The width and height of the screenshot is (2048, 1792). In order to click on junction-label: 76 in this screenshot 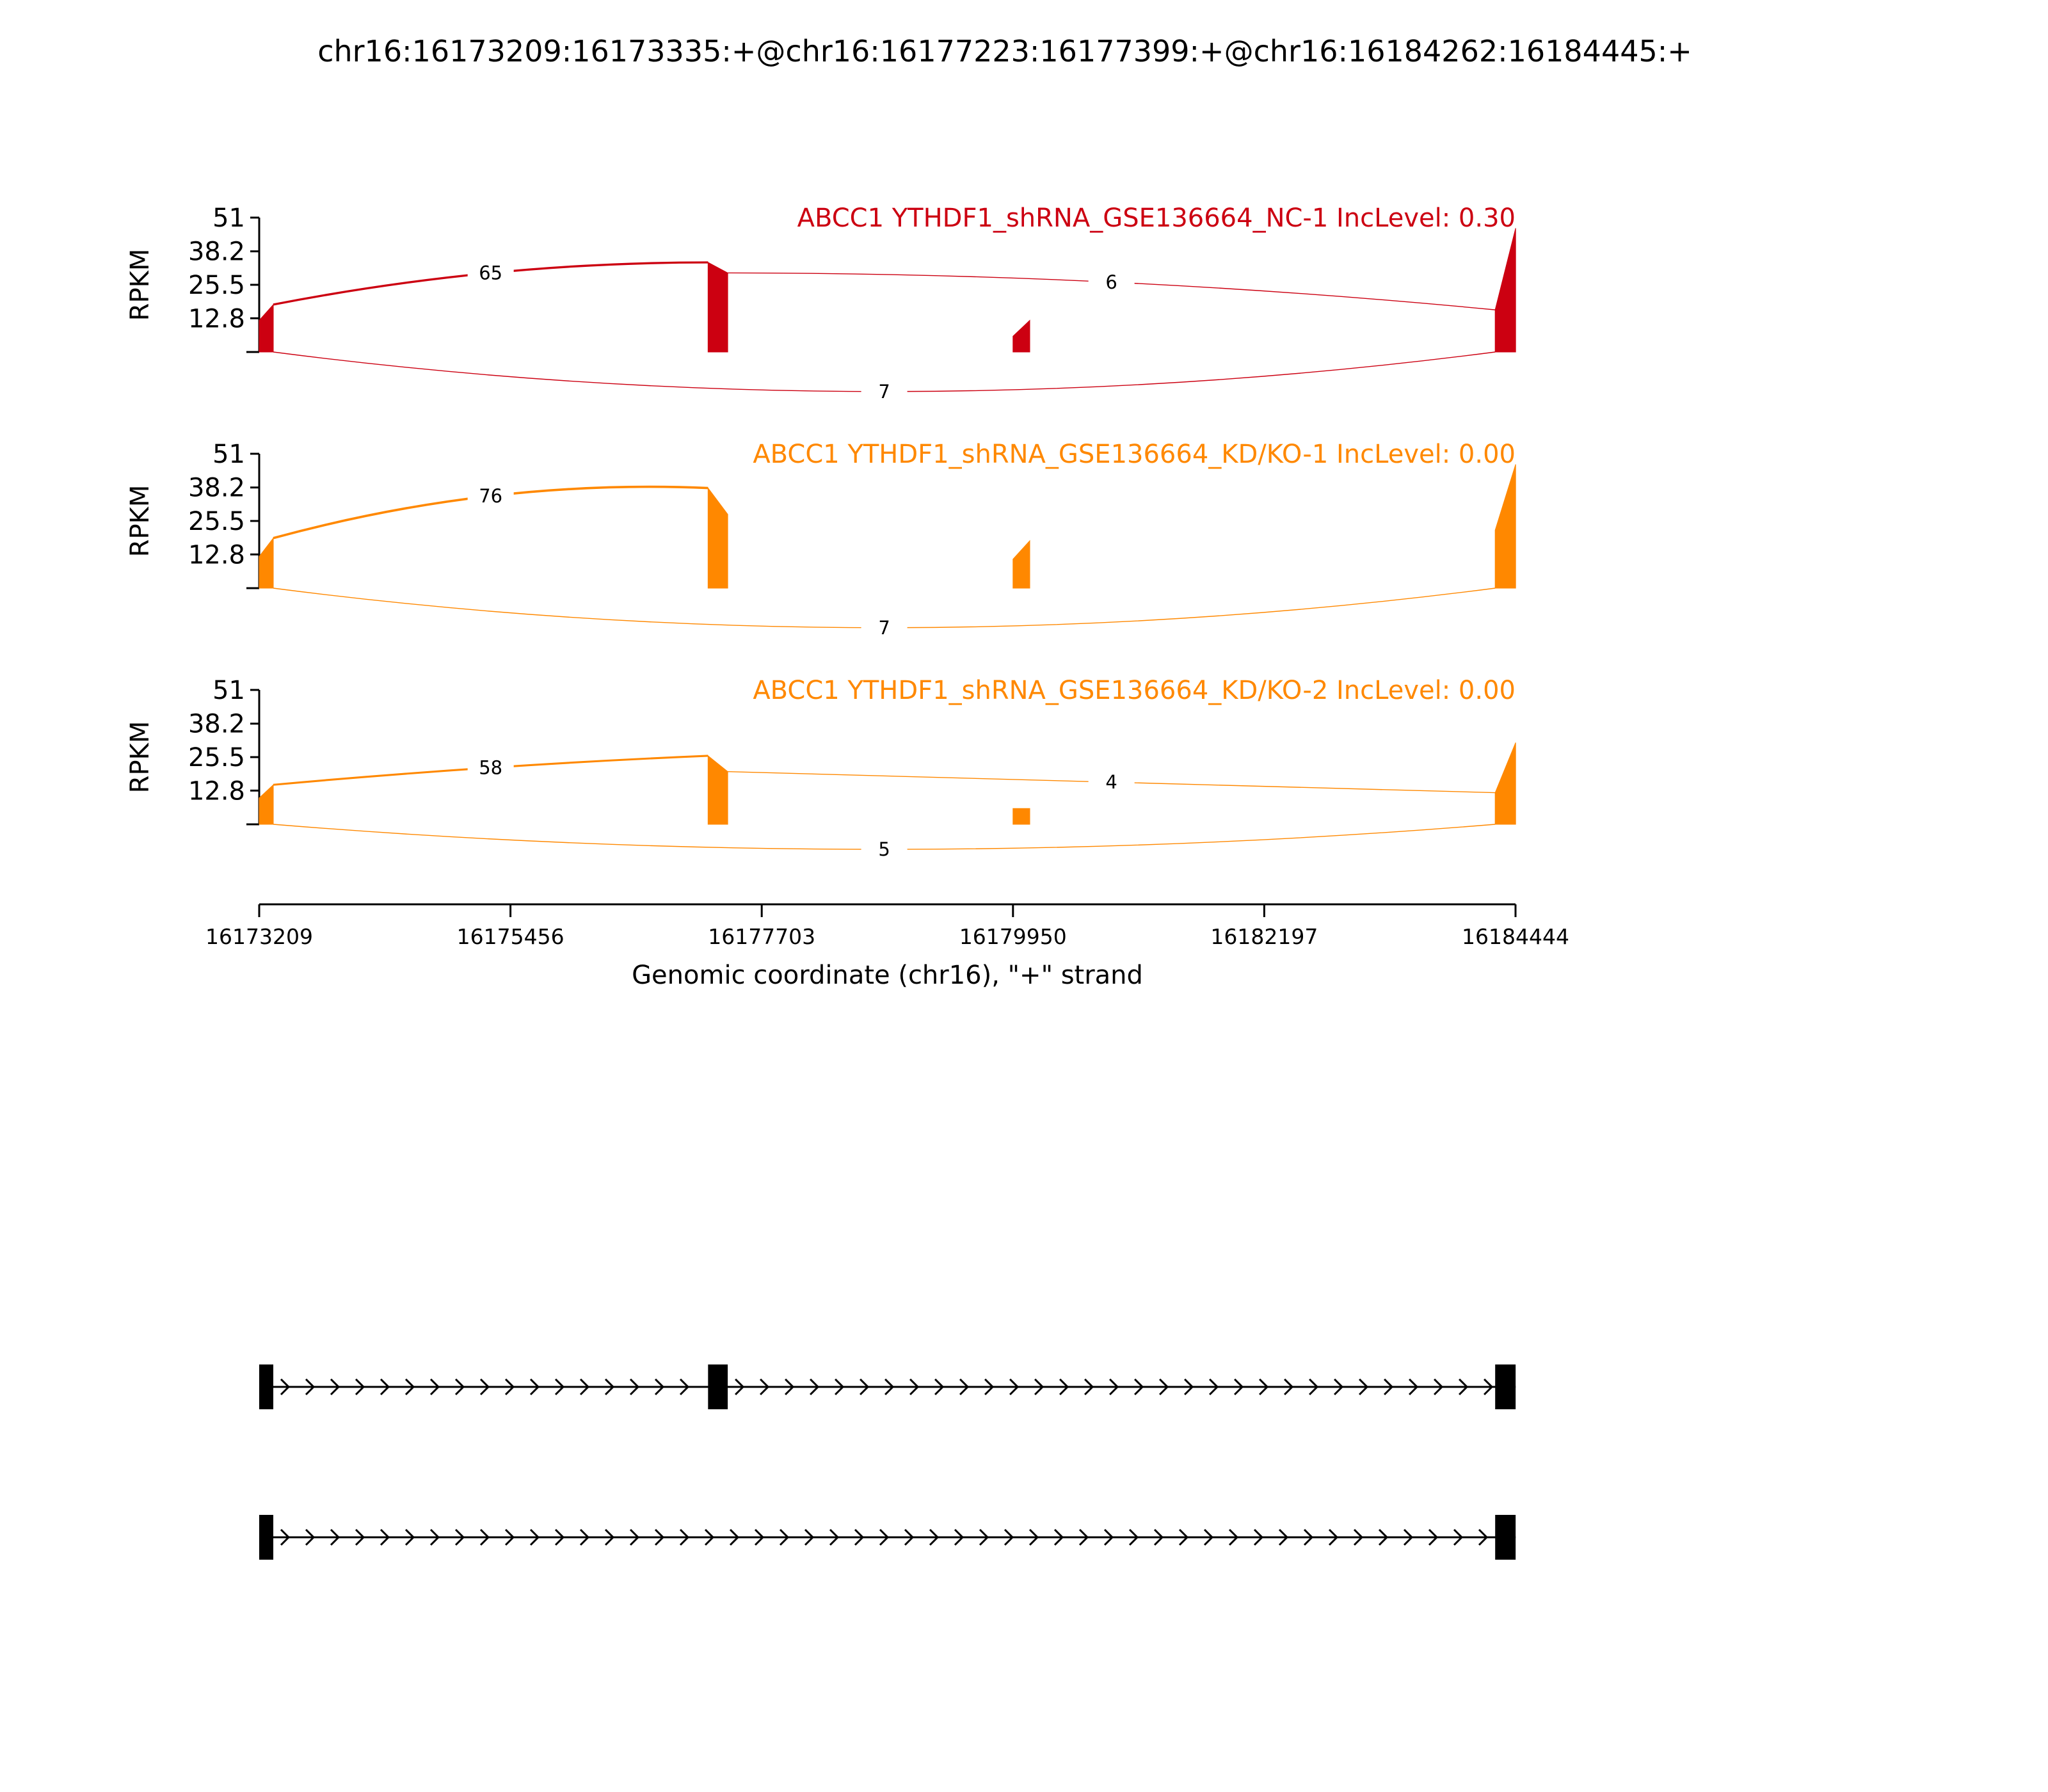, I will do `click(490, 496)`.